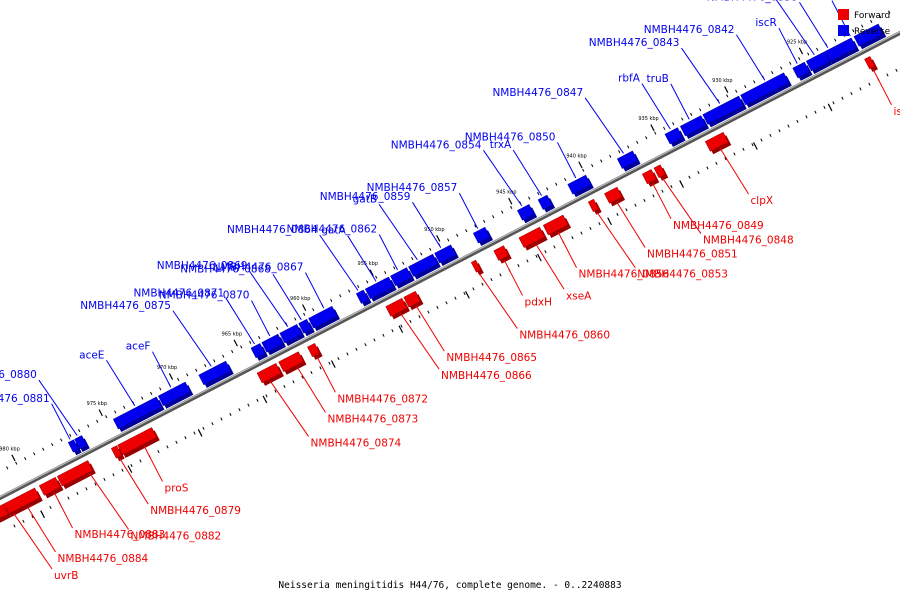  What do you see at coordinates (817, 61) in the screenshot?
I see `gene-iscs` at bounding box center [817, 61].